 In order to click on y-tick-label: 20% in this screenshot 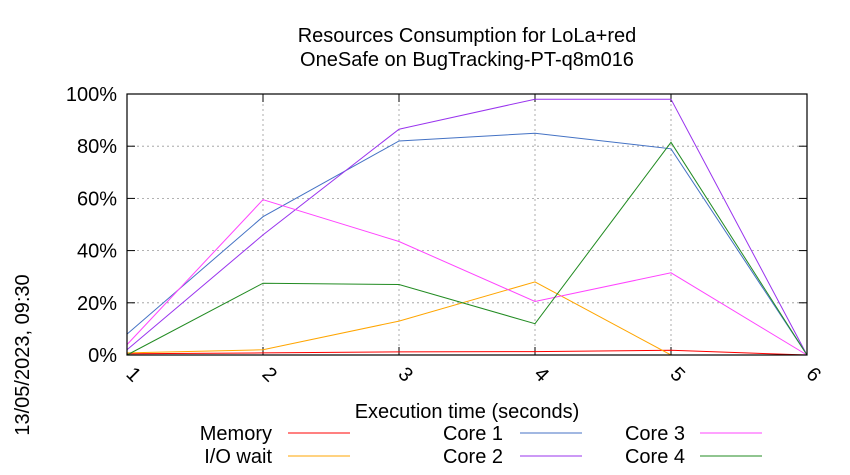, I will do `click(97, 304)`.